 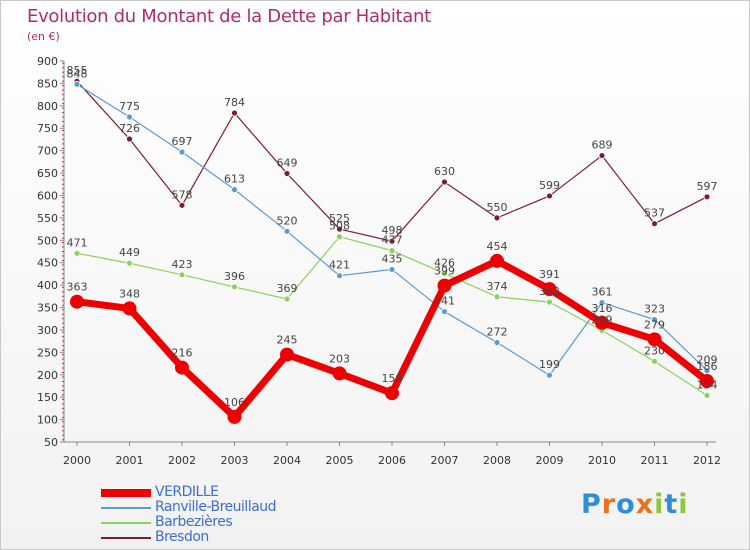 What do you see at coordinates (609, 504) in the screenshot?
I see `logo-letter: r` at bounding box center [609, 504].